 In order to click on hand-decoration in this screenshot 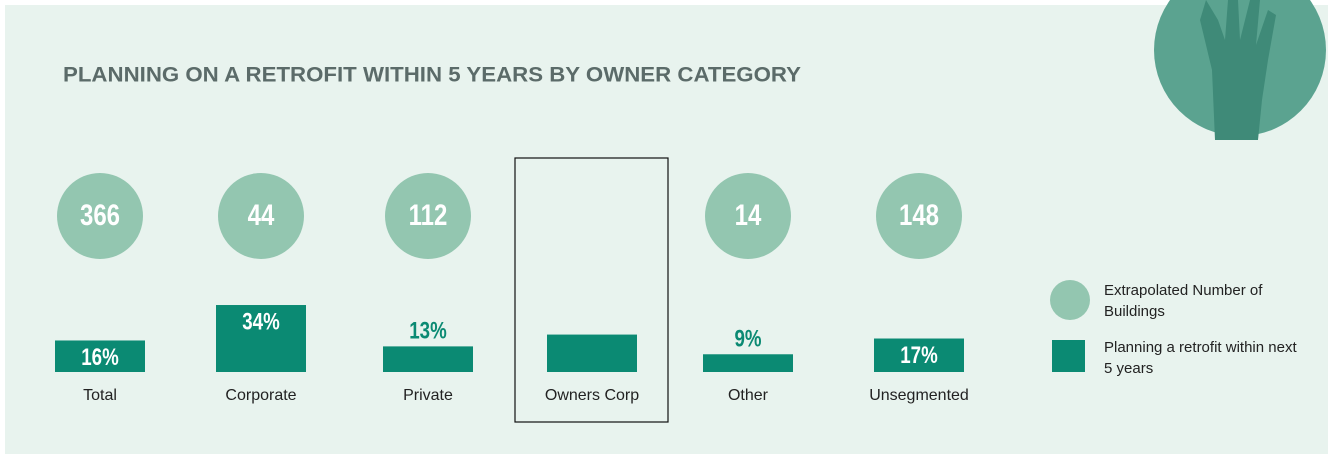, I will do `click(1240, 70)`.